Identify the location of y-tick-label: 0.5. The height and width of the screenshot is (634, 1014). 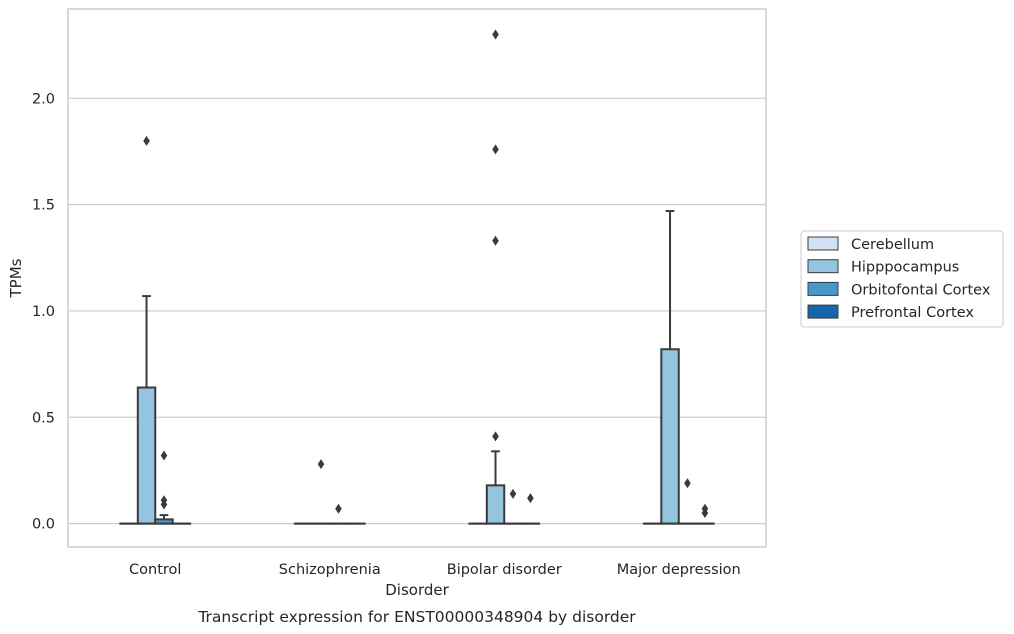
(43, 418).